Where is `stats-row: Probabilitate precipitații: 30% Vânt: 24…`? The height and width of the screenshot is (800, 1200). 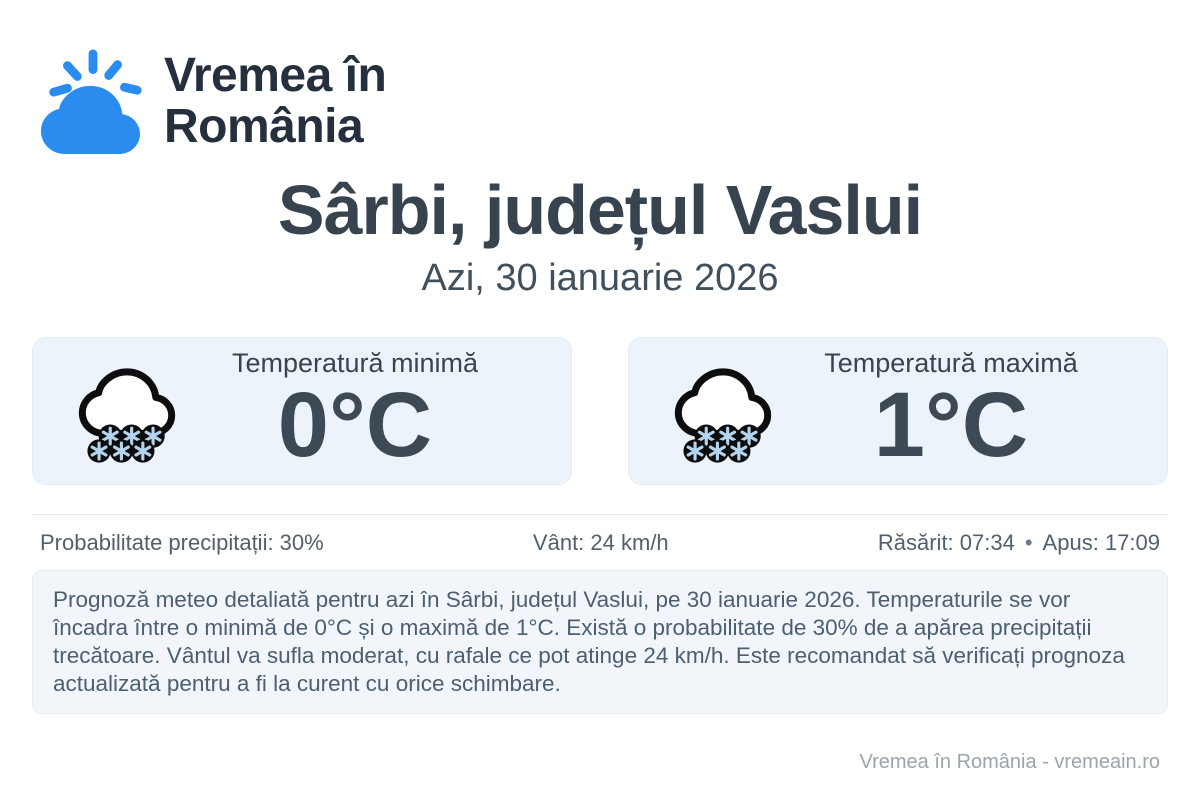 stats-row: Probabilitate precipitații: 30% Vânt: 24… is located at coordinates (600, 543).